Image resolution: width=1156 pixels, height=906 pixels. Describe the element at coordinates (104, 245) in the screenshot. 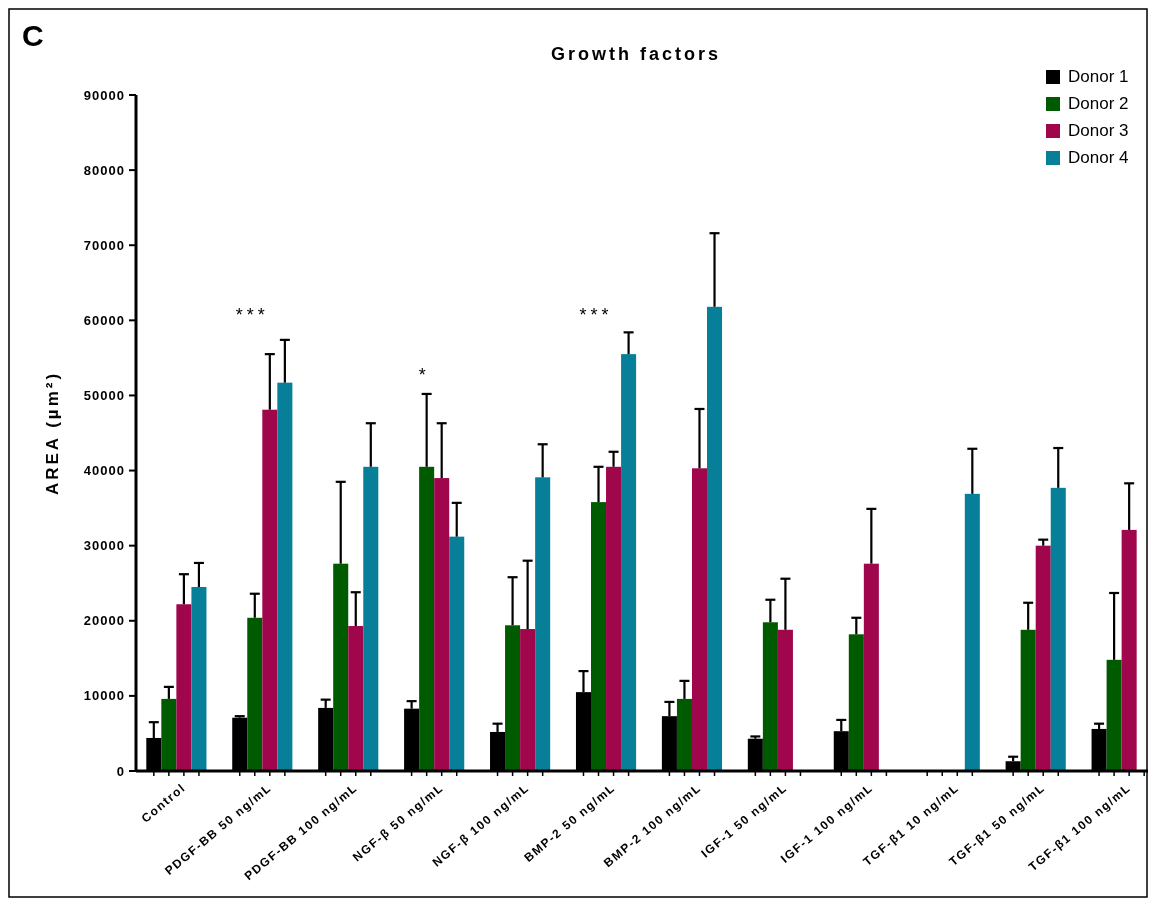

I see `y-tick-label: 70000` at that location.